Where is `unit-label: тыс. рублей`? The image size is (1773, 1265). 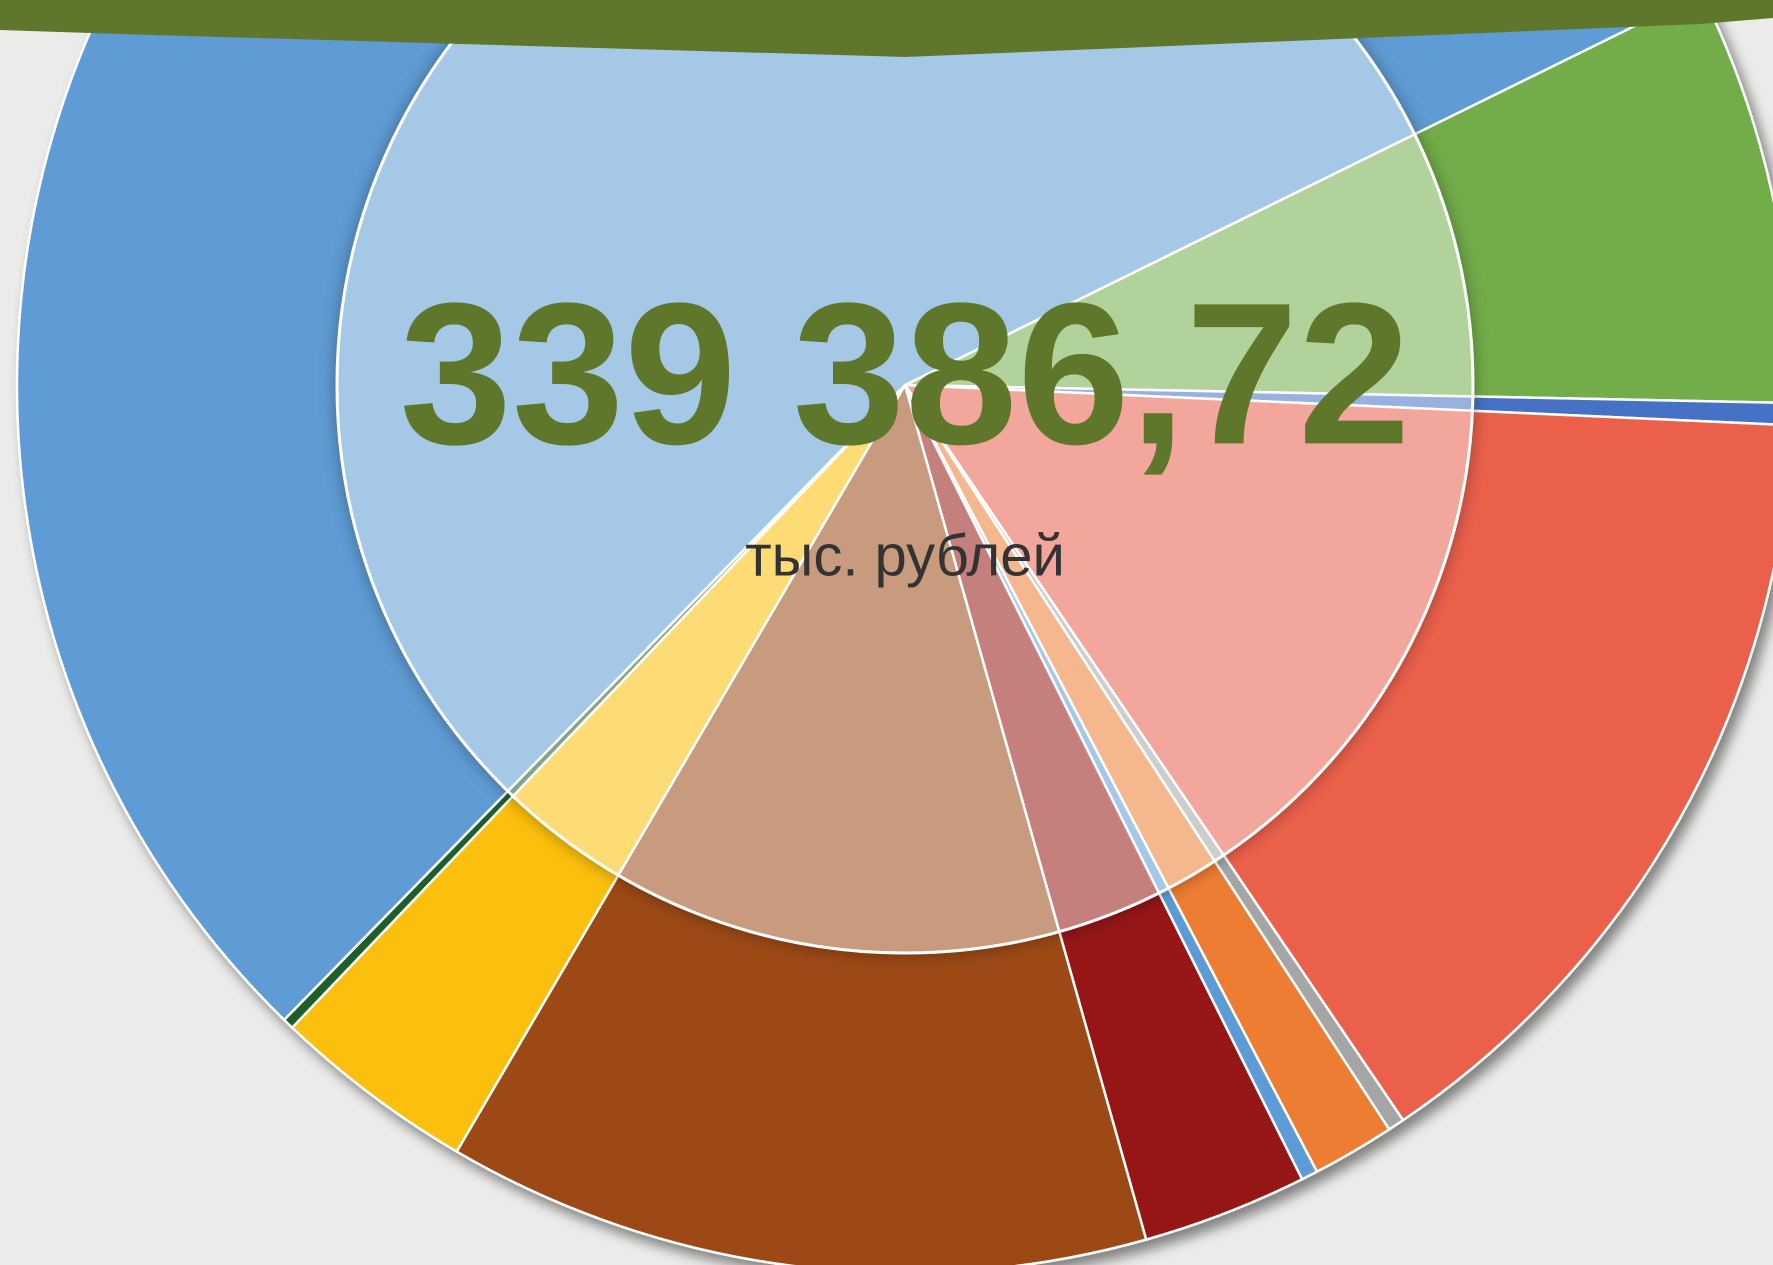
unit-label: тыс. рублей is located at coordinates (905, 555).